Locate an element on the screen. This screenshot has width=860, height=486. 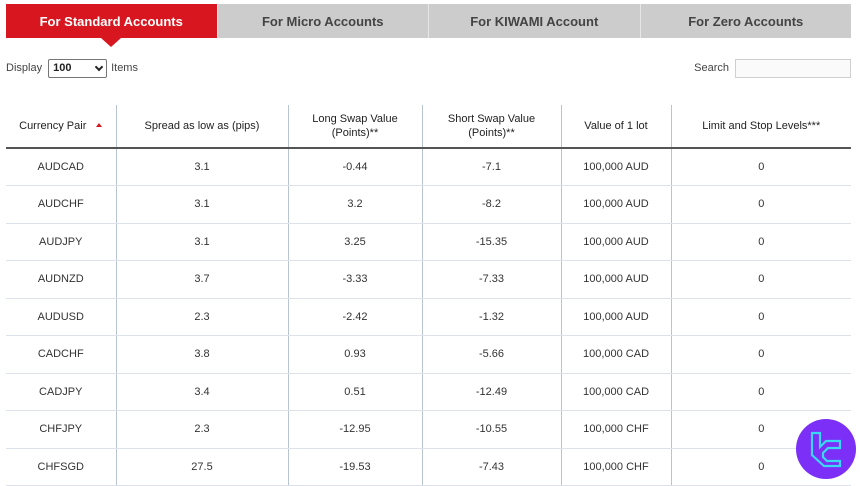
cell-spread: 3.4 is located at coordinates (201, 392).